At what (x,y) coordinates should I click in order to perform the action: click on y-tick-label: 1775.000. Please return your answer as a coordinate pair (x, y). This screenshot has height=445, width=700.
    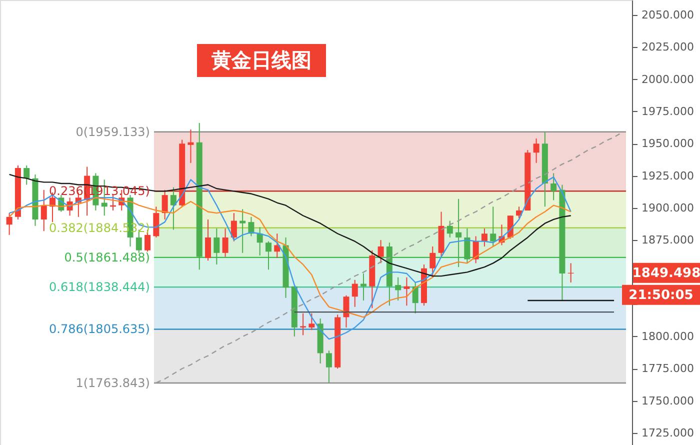
    Looking at the image, I should click on (668, 369).